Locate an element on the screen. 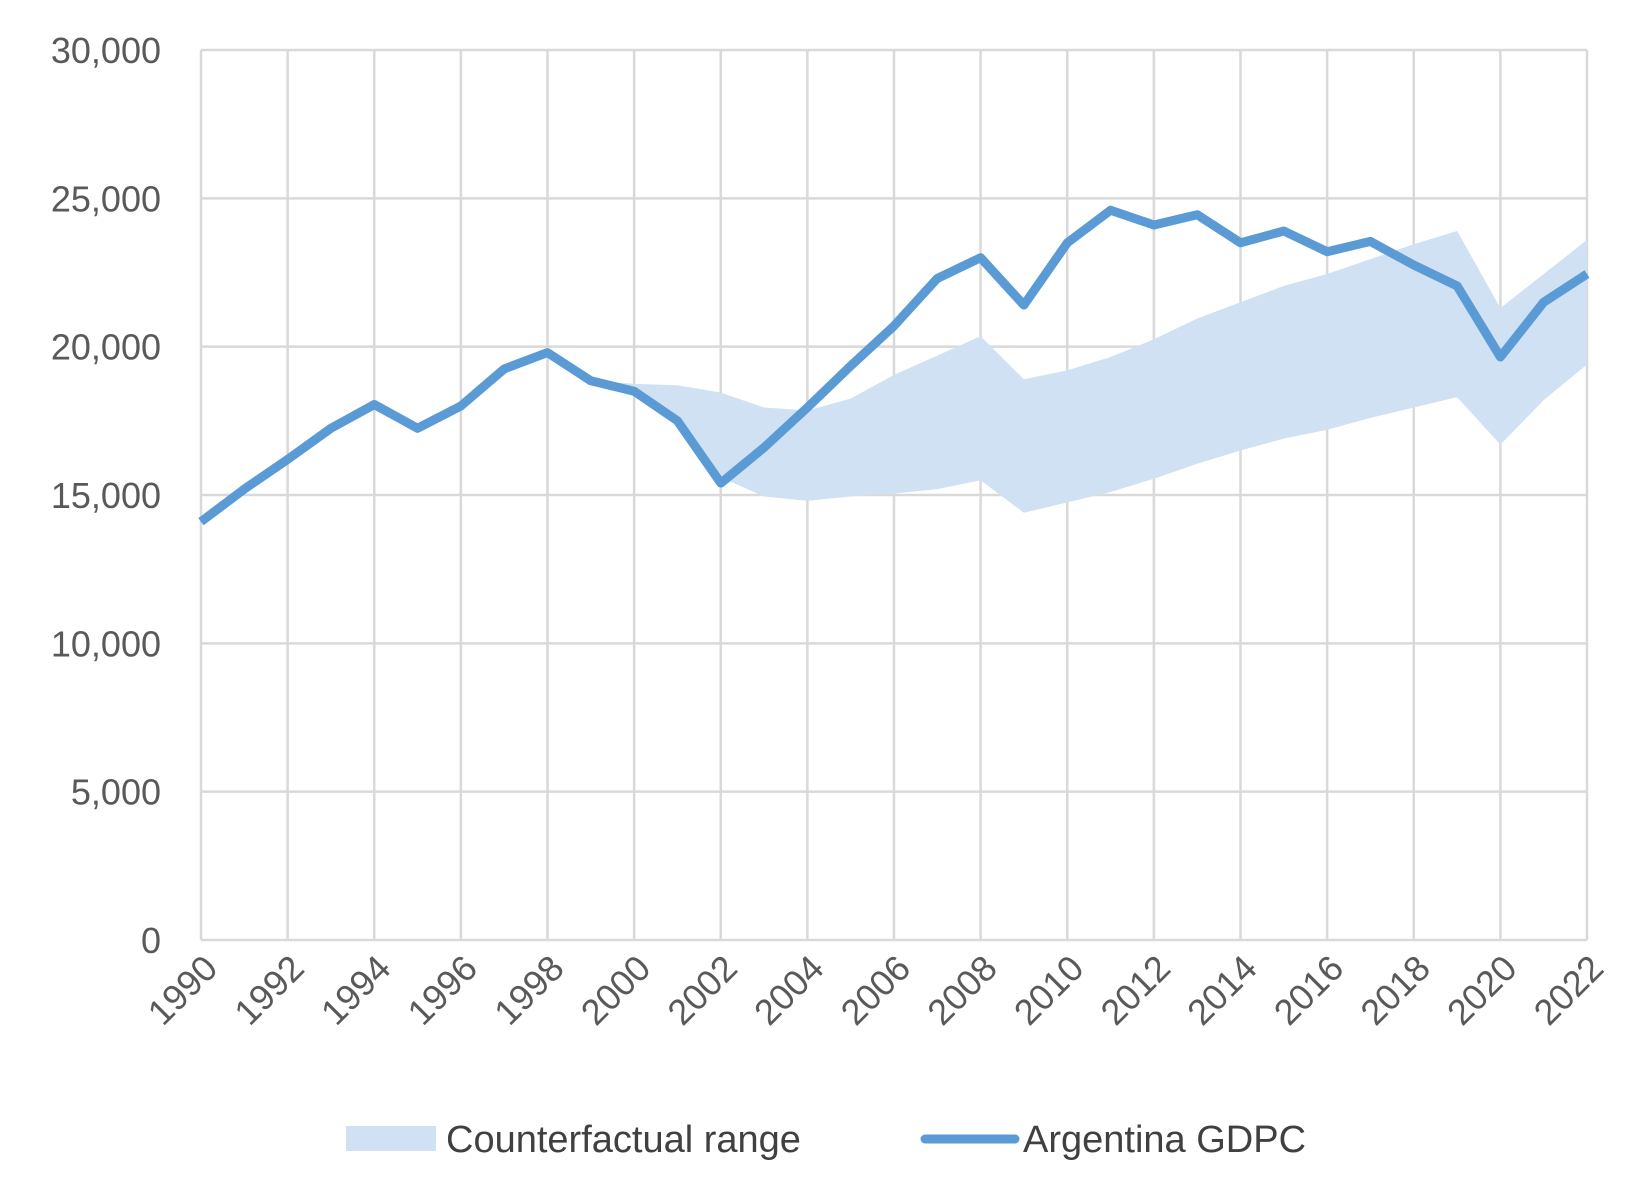 The width and height of the screenshot is (1650, 1189). x-tick-label: 2012 is located at coordinates (1135, 990).